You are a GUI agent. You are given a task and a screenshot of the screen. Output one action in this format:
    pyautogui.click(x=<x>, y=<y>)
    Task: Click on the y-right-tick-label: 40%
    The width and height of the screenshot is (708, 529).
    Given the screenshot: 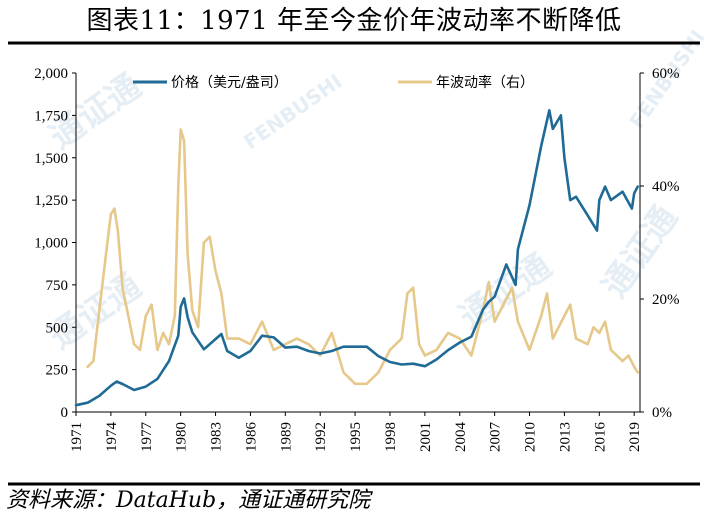 What is the action you would take?
    pyautogui.click(x=666, y=187)
    